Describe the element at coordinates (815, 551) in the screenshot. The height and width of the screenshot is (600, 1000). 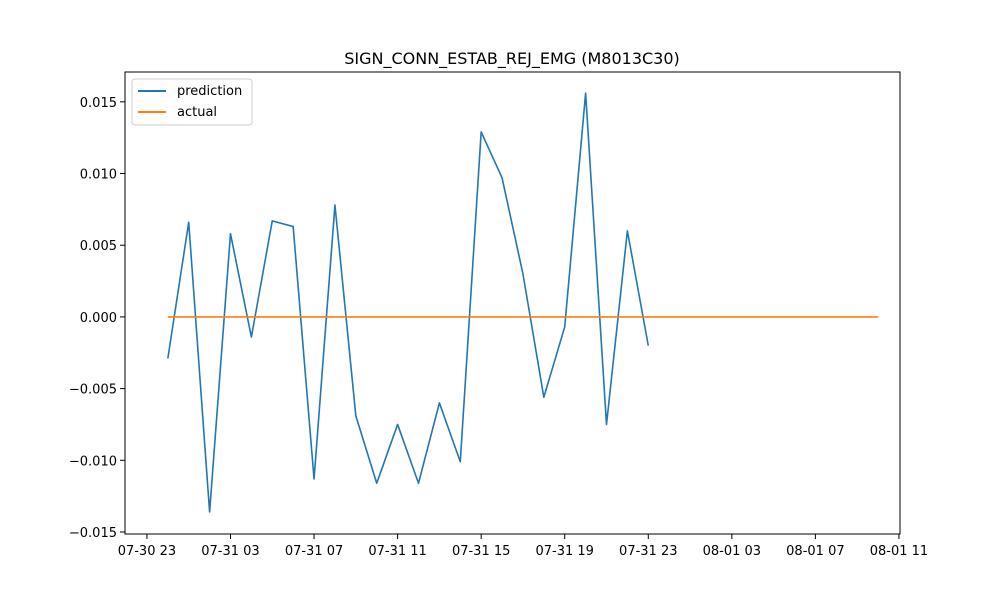
I see `x-tick-label: 08-01 07` at that location.